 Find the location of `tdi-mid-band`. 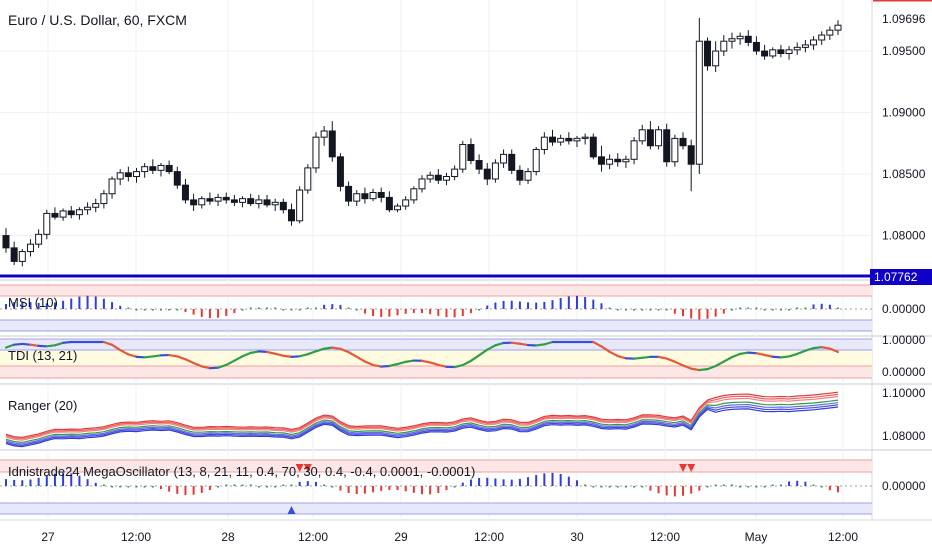

tdi-mid-band is located at coordinates (436, 358).